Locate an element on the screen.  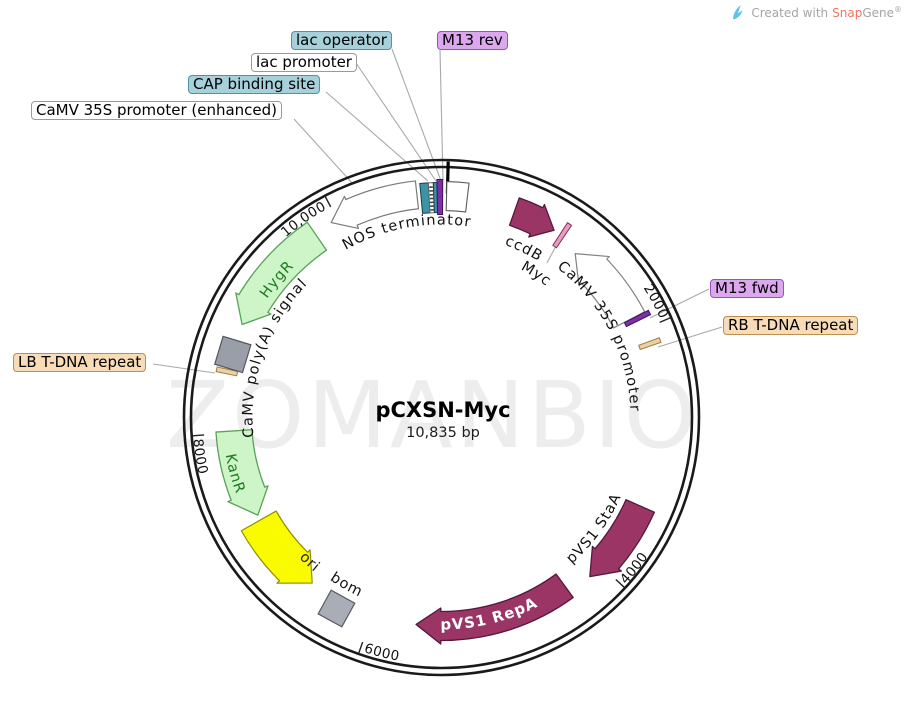
hygr-feature is located at coordinates (281, 273).